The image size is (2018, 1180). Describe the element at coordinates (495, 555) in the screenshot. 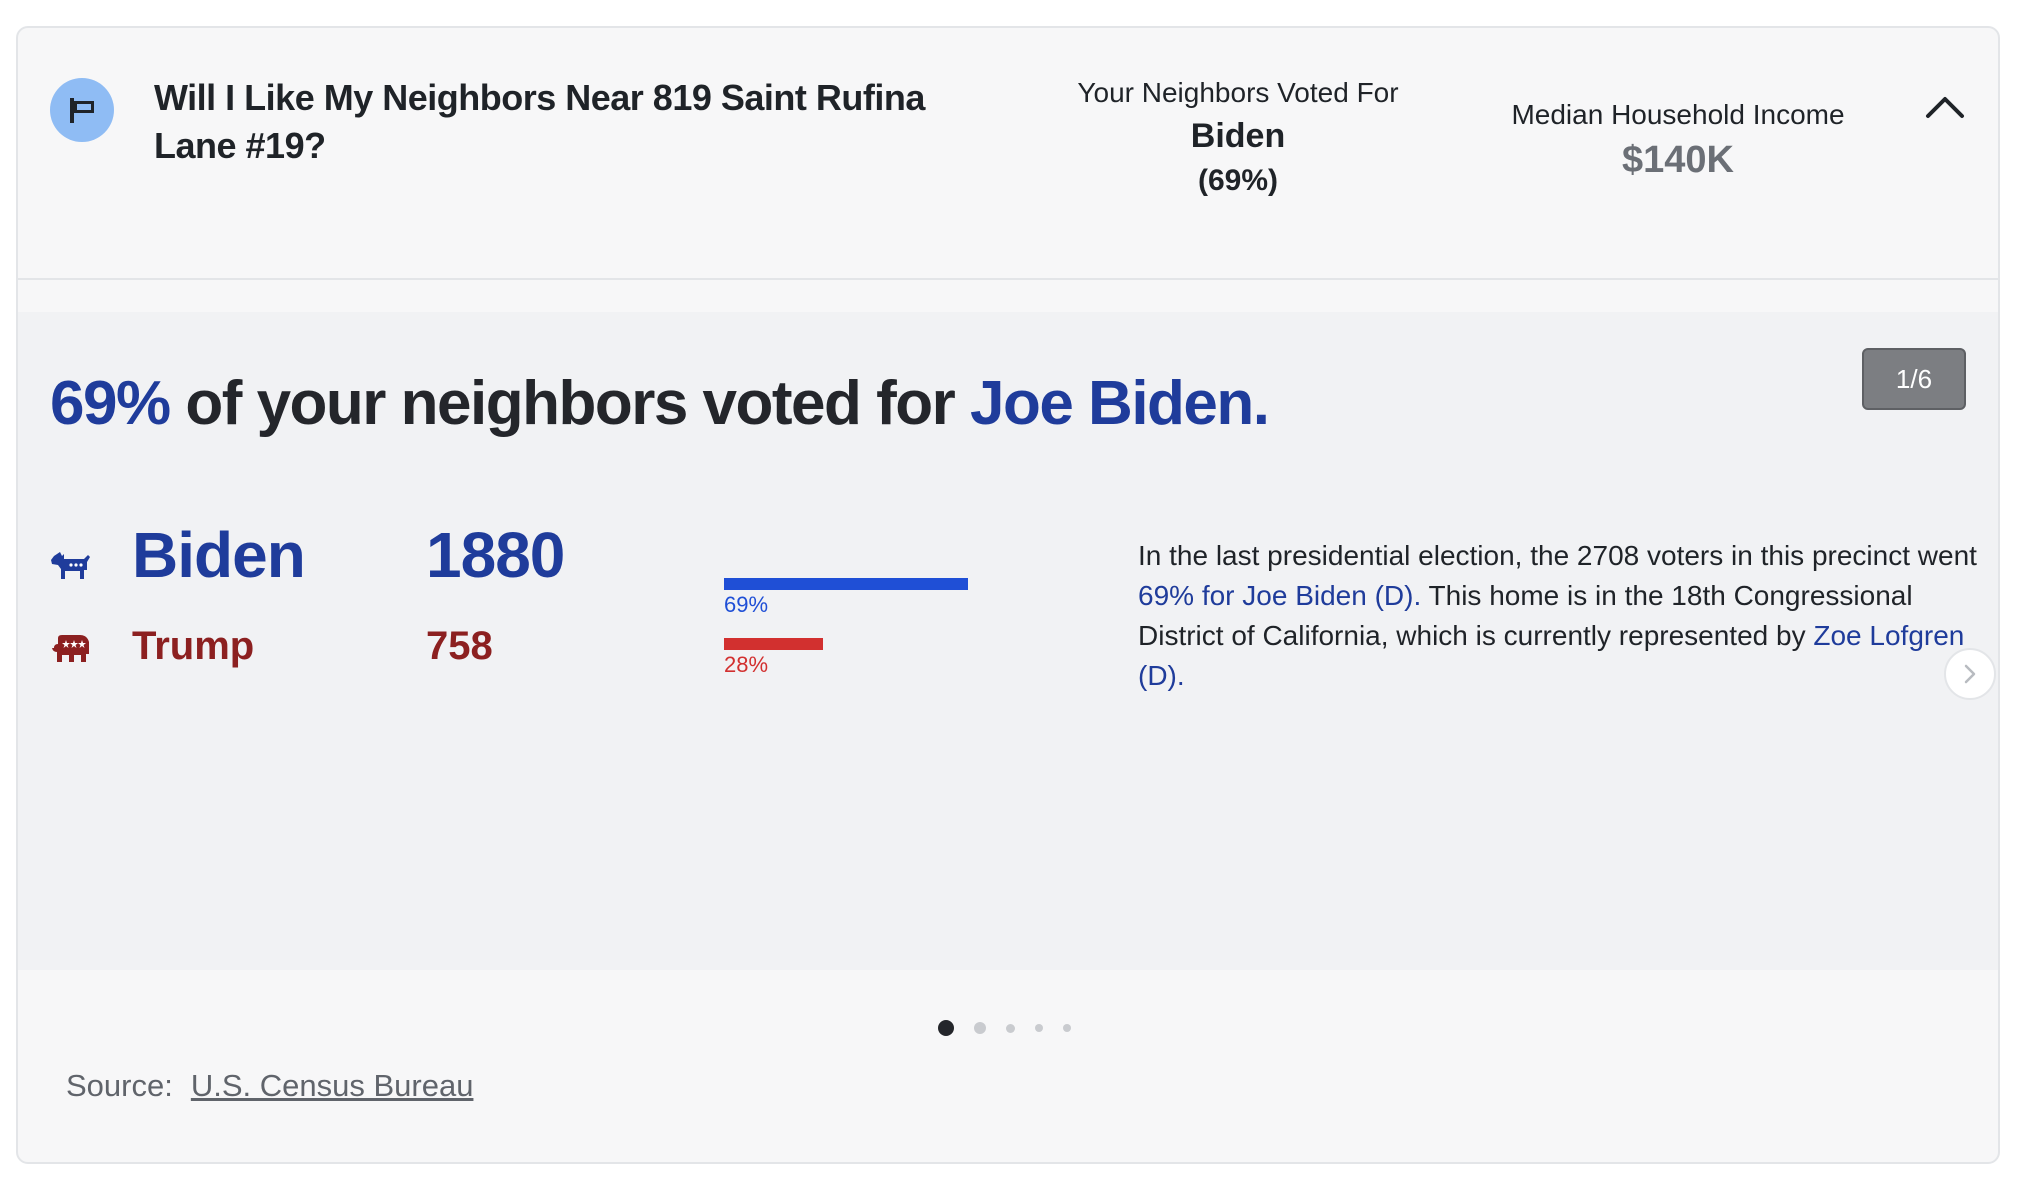

I see `candidate-votes: 1880` at that location.